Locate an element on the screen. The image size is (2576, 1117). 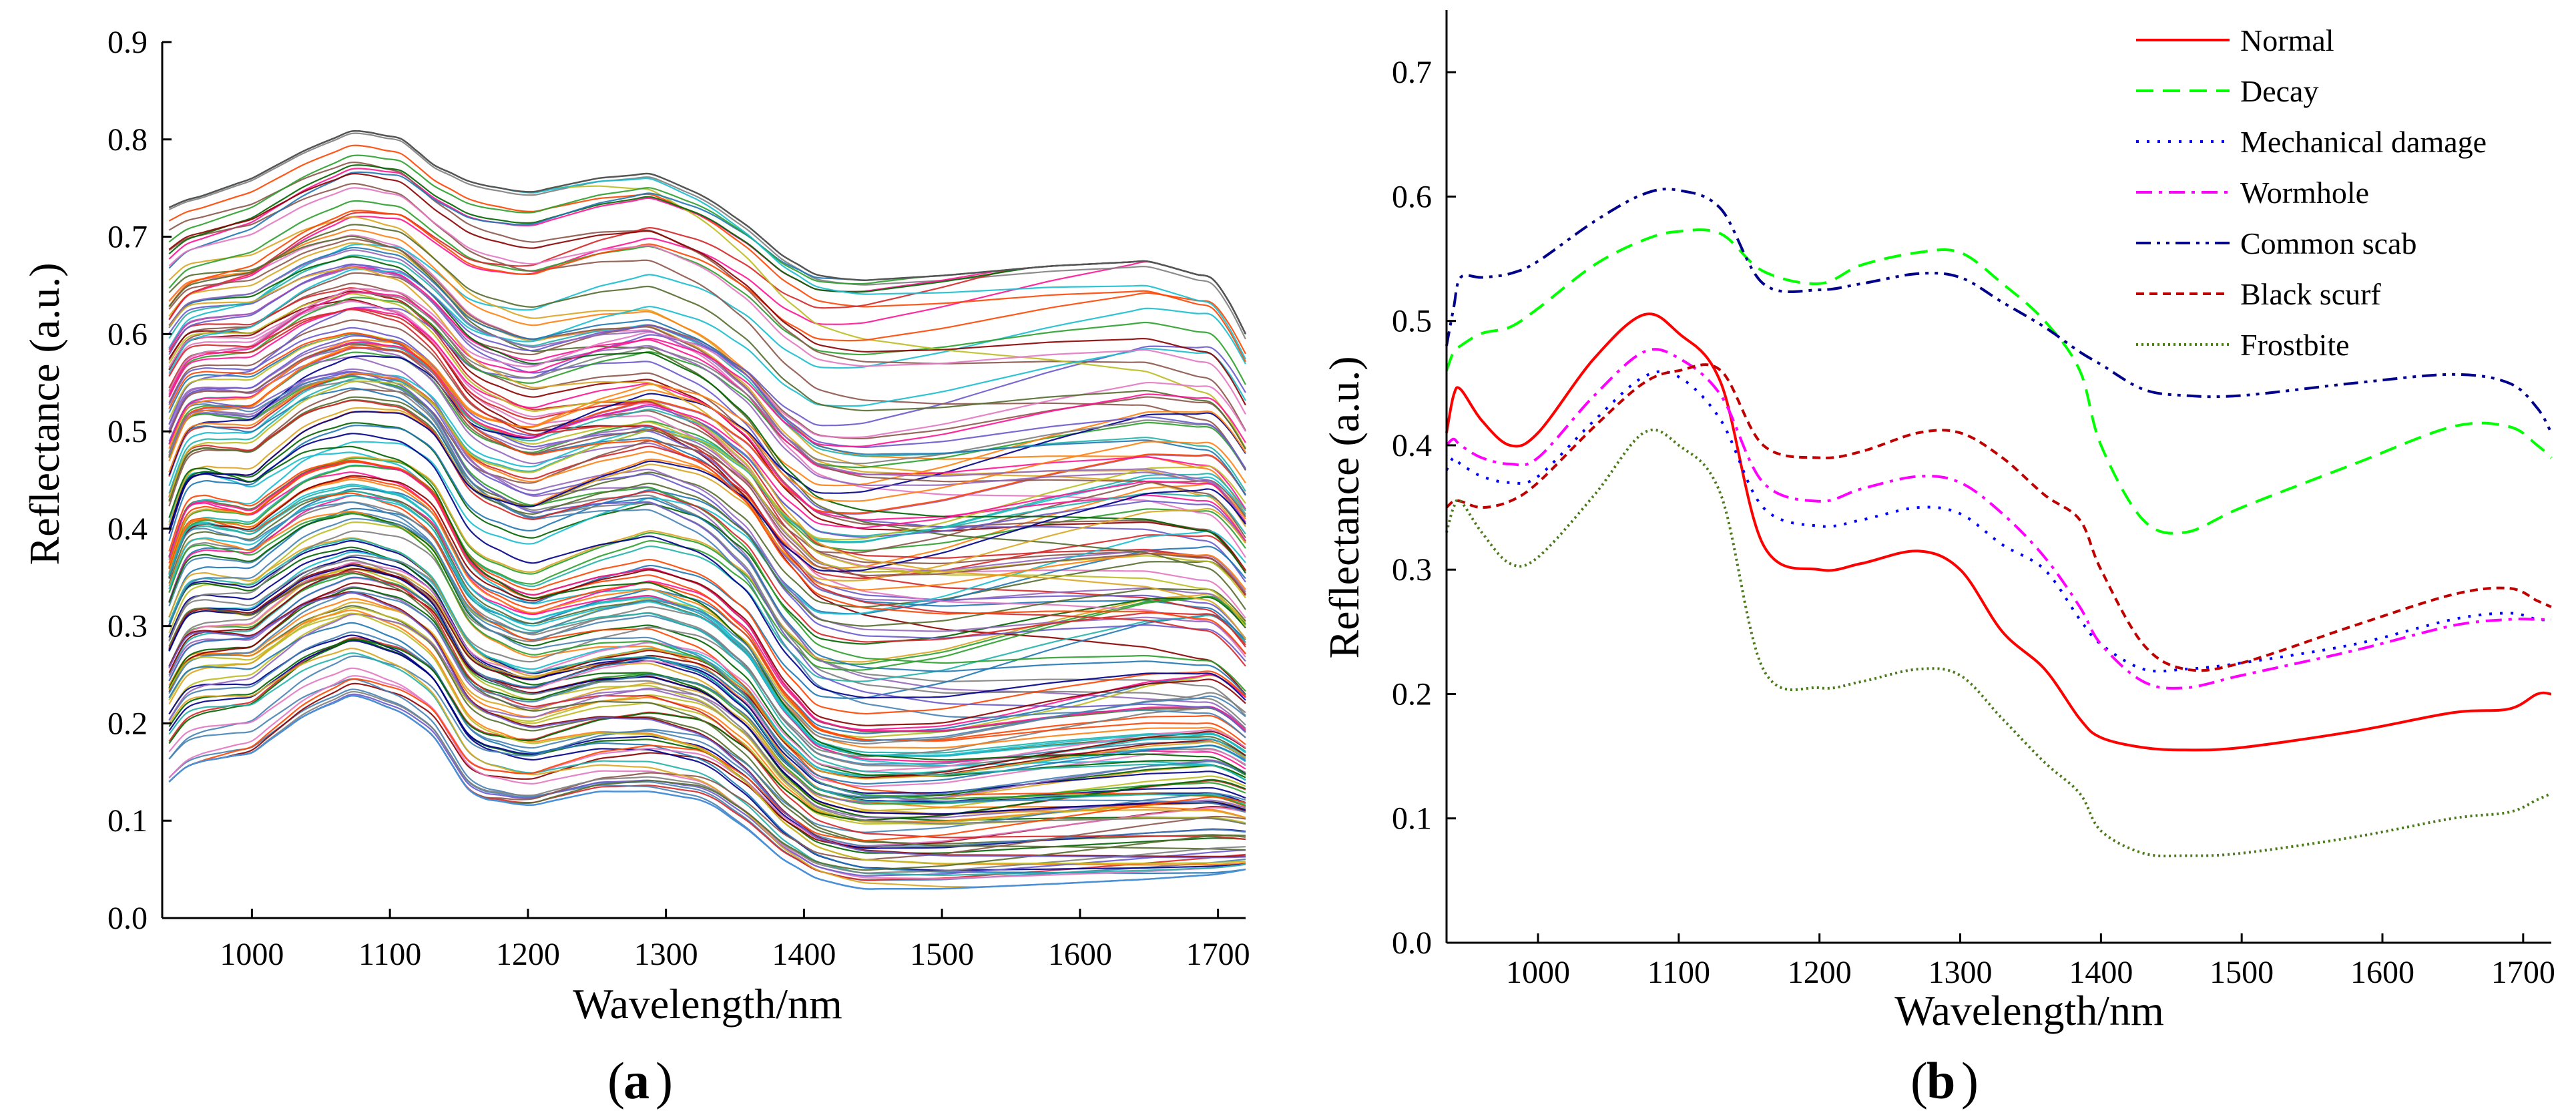
panel-a-y-tick-label: 0.1 is located at coordinates (127, 821).